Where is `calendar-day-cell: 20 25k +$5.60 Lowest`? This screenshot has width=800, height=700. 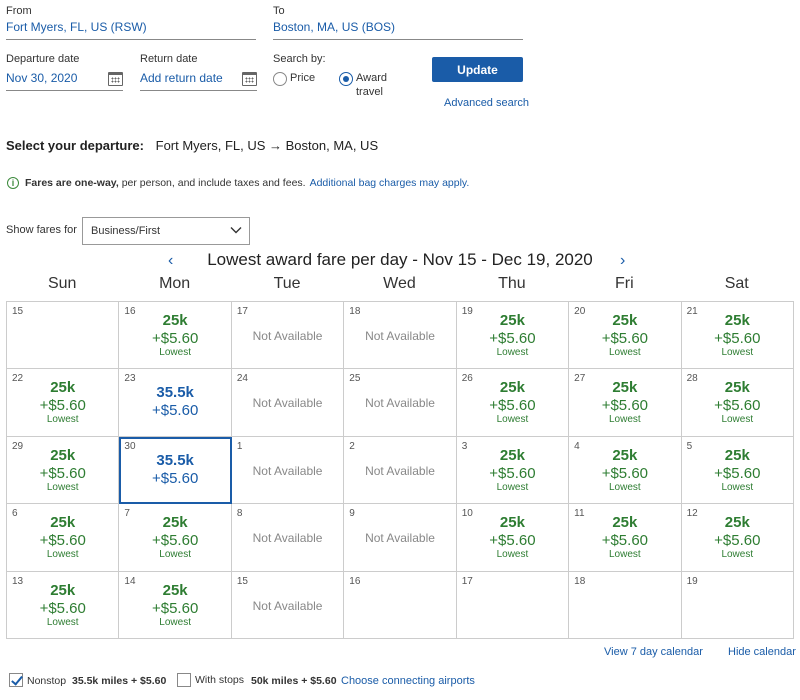
calendar-day-cell: 20 25k +$5.60 Lowest is located at coordinates (625, 336).